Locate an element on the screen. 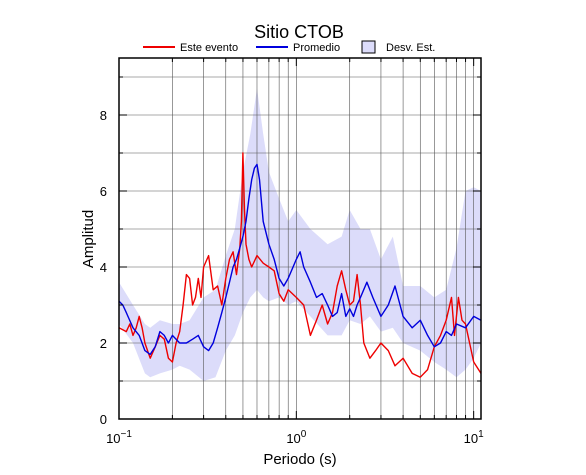  y-tick-label: 6 is located at coordinates (103, 191).